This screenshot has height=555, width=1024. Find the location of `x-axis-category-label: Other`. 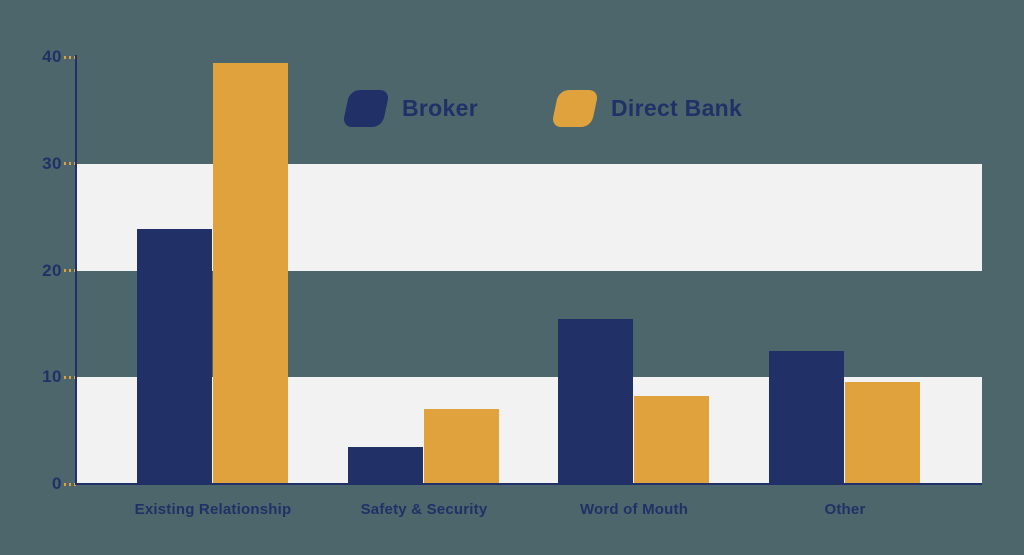

x-axis-category-label: Other is located at coordinates (845, 509).